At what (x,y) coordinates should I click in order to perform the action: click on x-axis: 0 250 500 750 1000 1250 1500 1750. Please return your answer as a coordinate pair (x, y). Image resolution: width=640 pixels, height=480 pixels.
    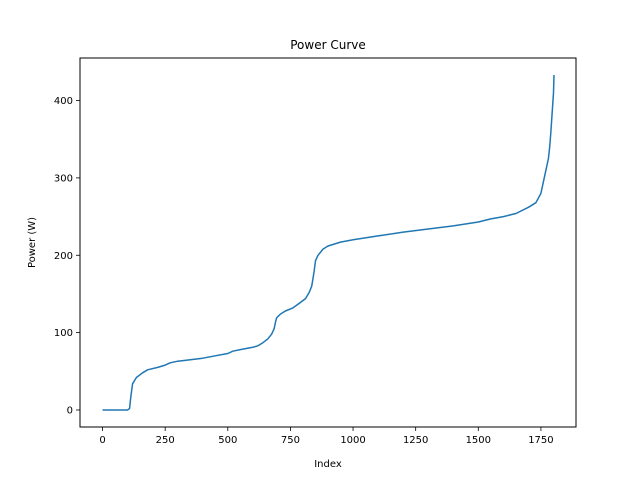
    Looking at the image, I should click on (326, 436).